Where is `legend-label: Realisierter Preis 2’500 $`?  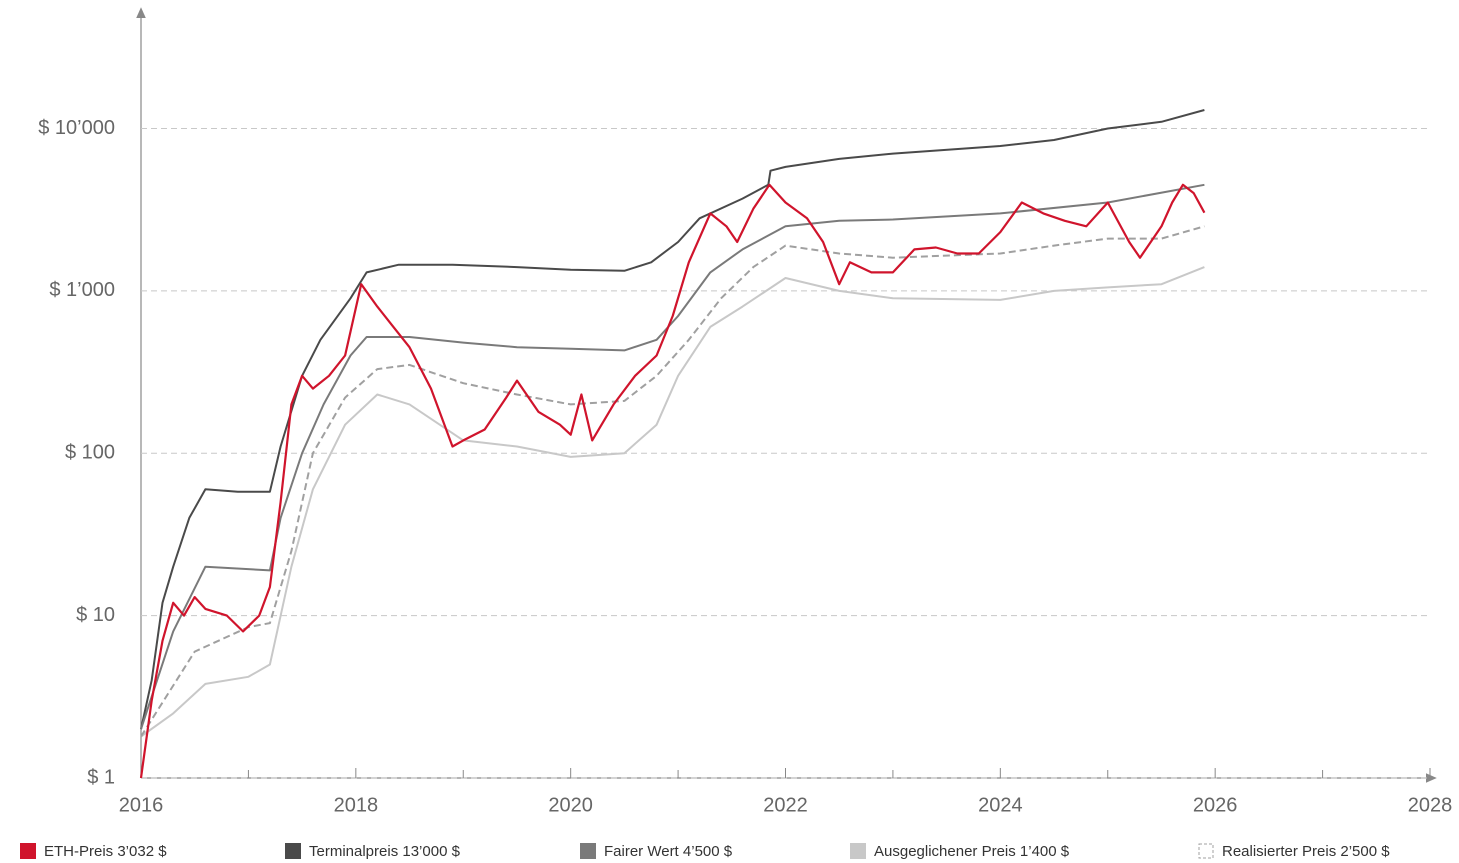
legend-label: Realisierter Preis 2’500 $ is located at coordinates (1306, 851).